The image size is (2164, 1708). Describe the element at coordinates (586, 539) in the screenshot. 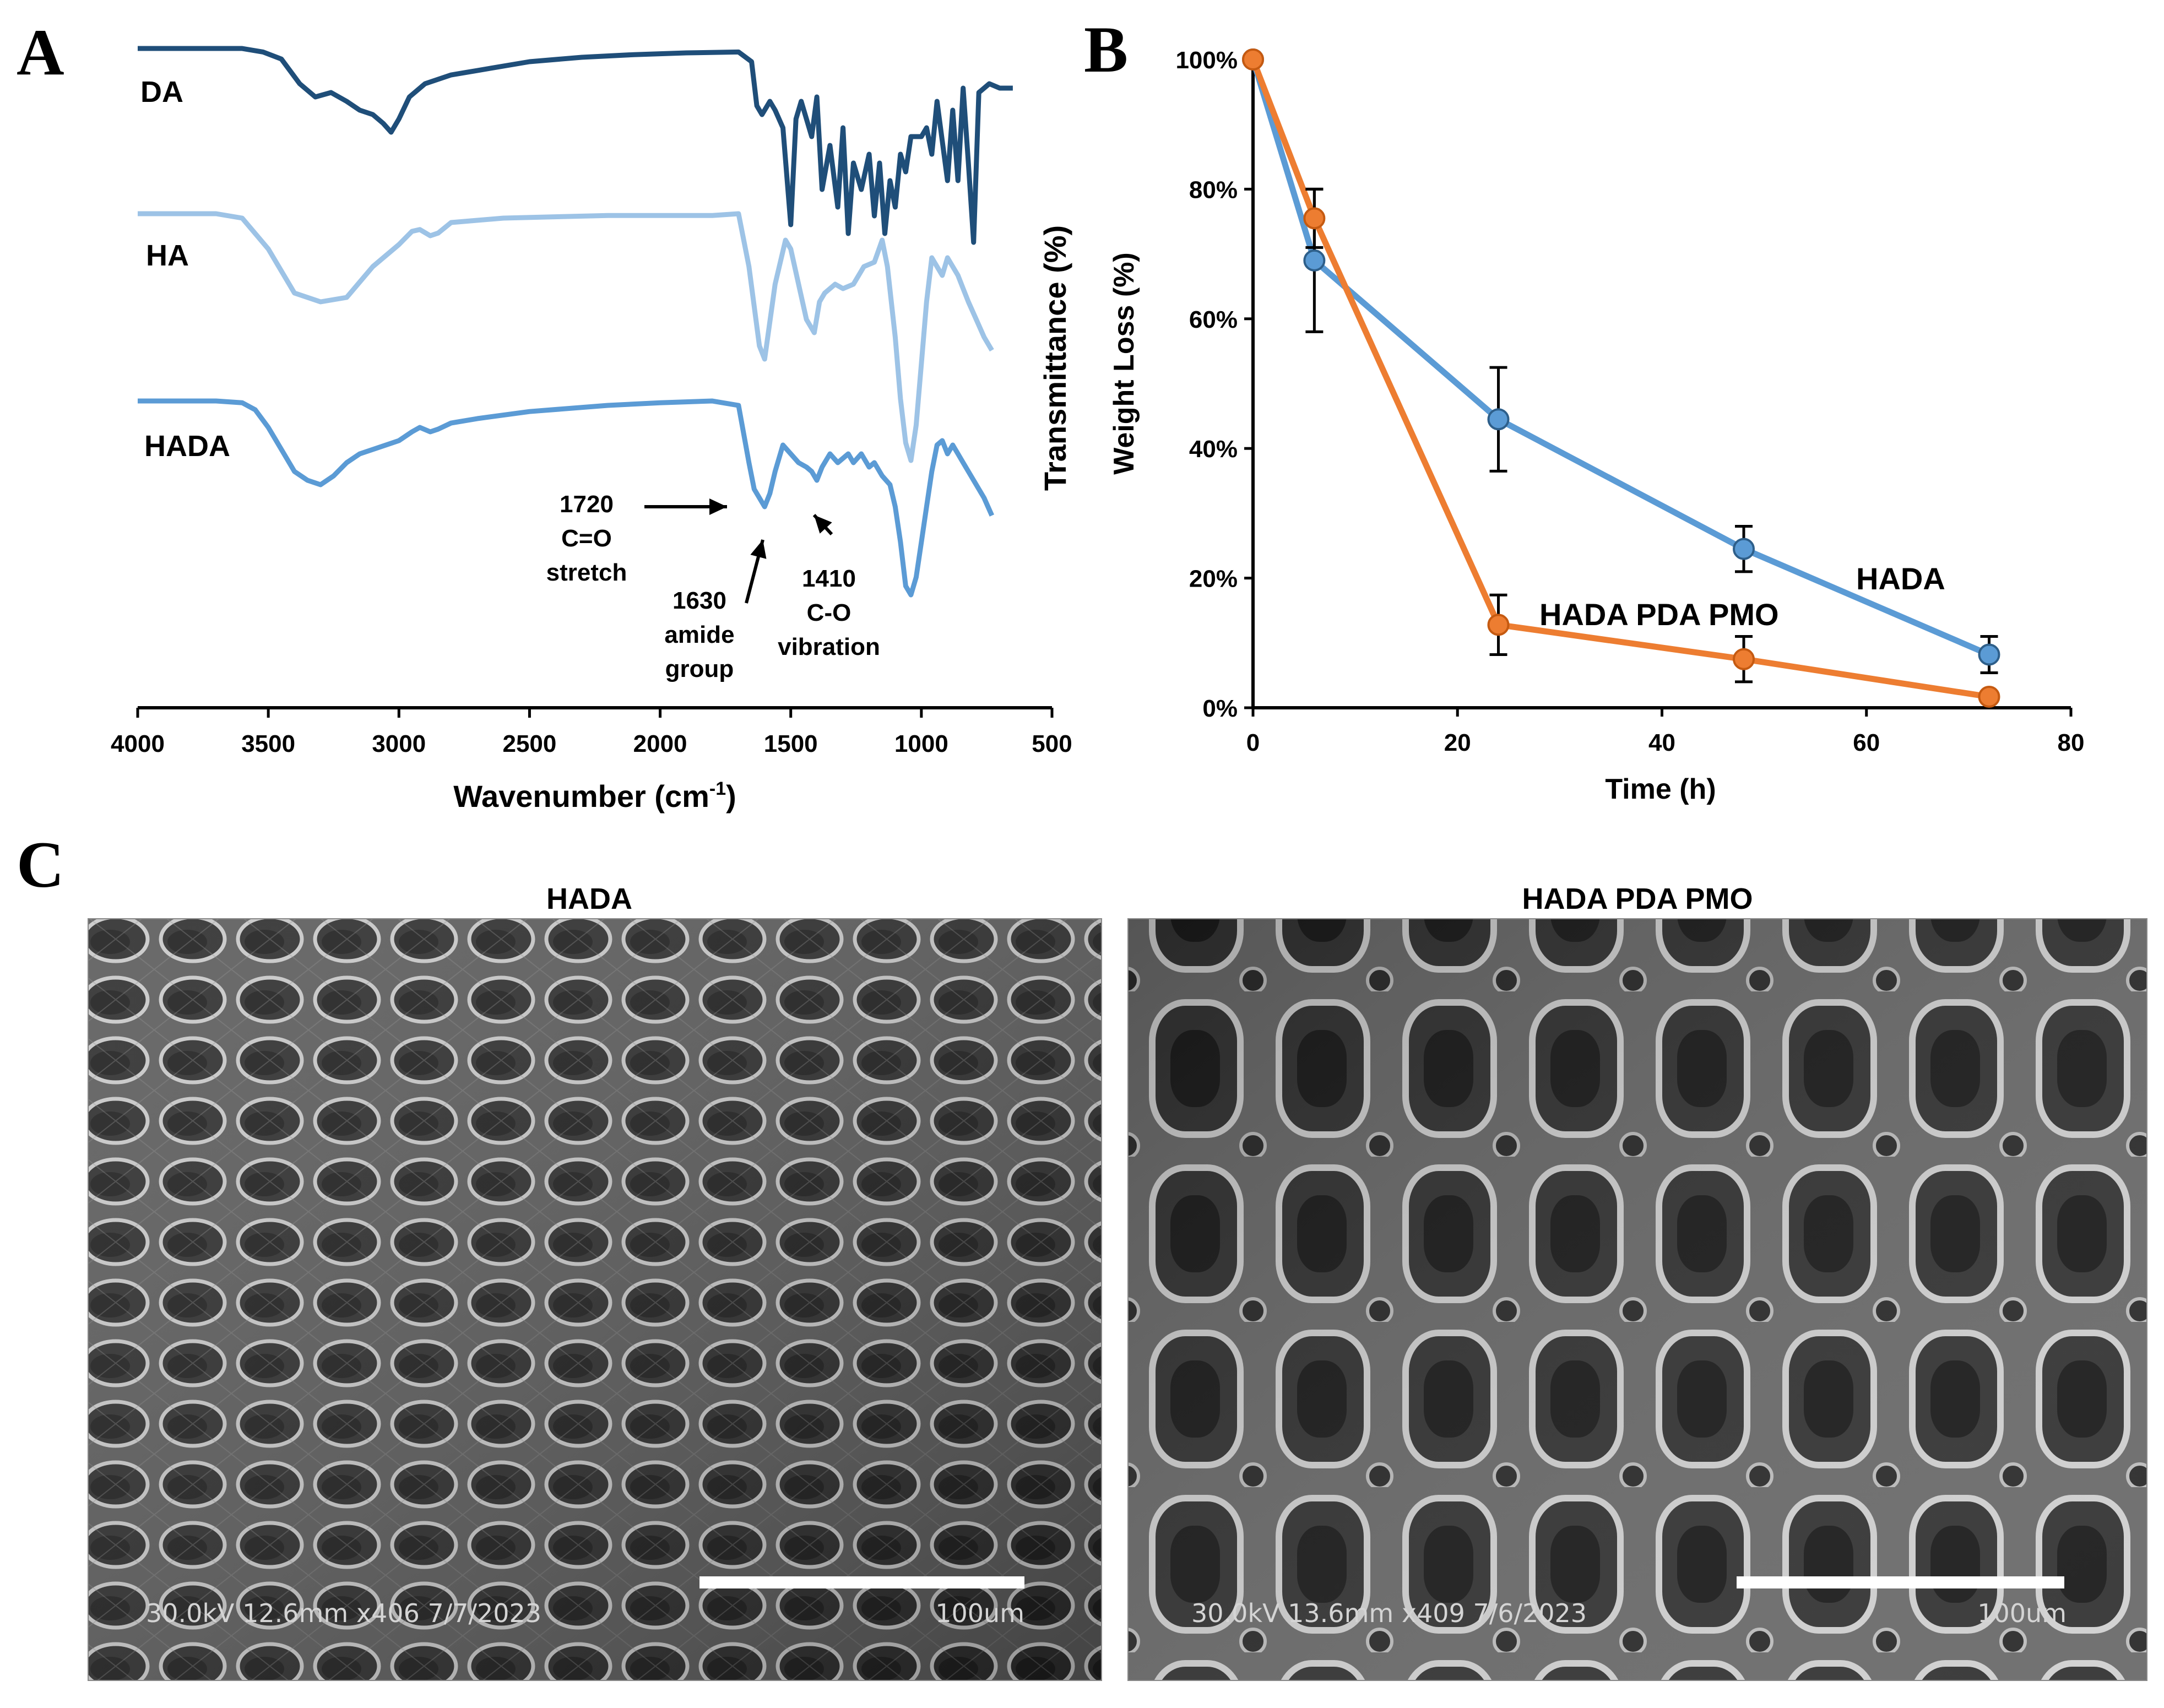

I see `ftir-annotation-text: C=O` at that location.